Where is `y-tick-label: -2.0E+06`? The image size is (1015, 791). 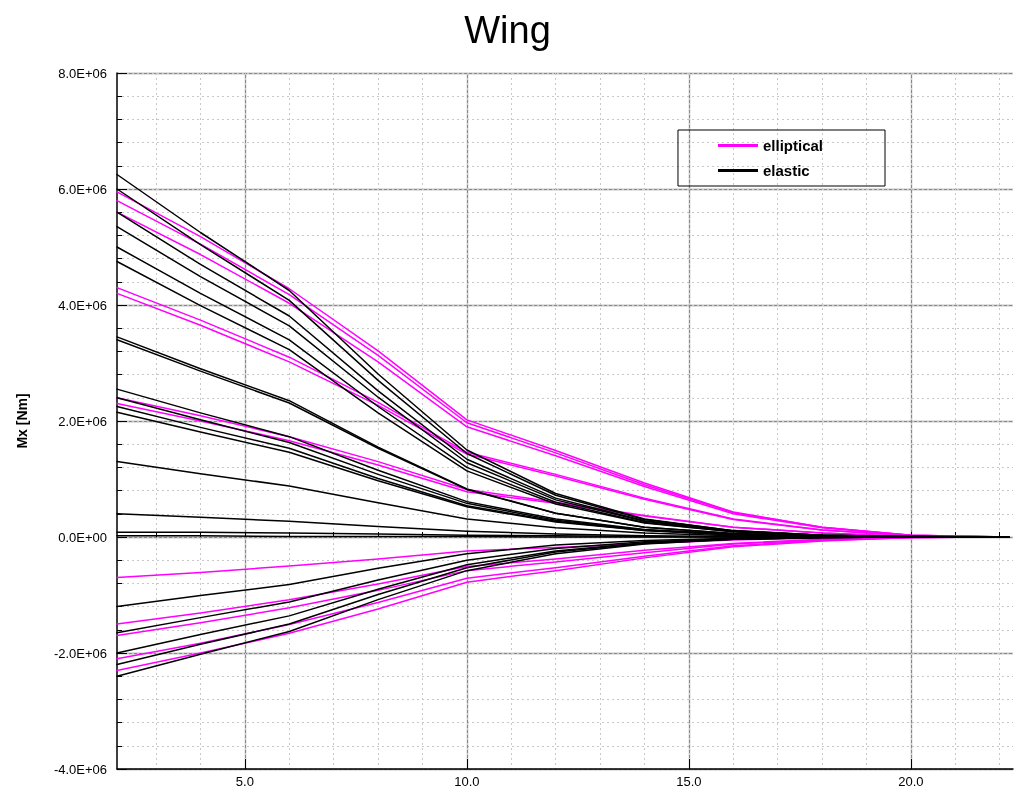
y-tick-label: -2.0E+06 is located at coordinates (80, 653).